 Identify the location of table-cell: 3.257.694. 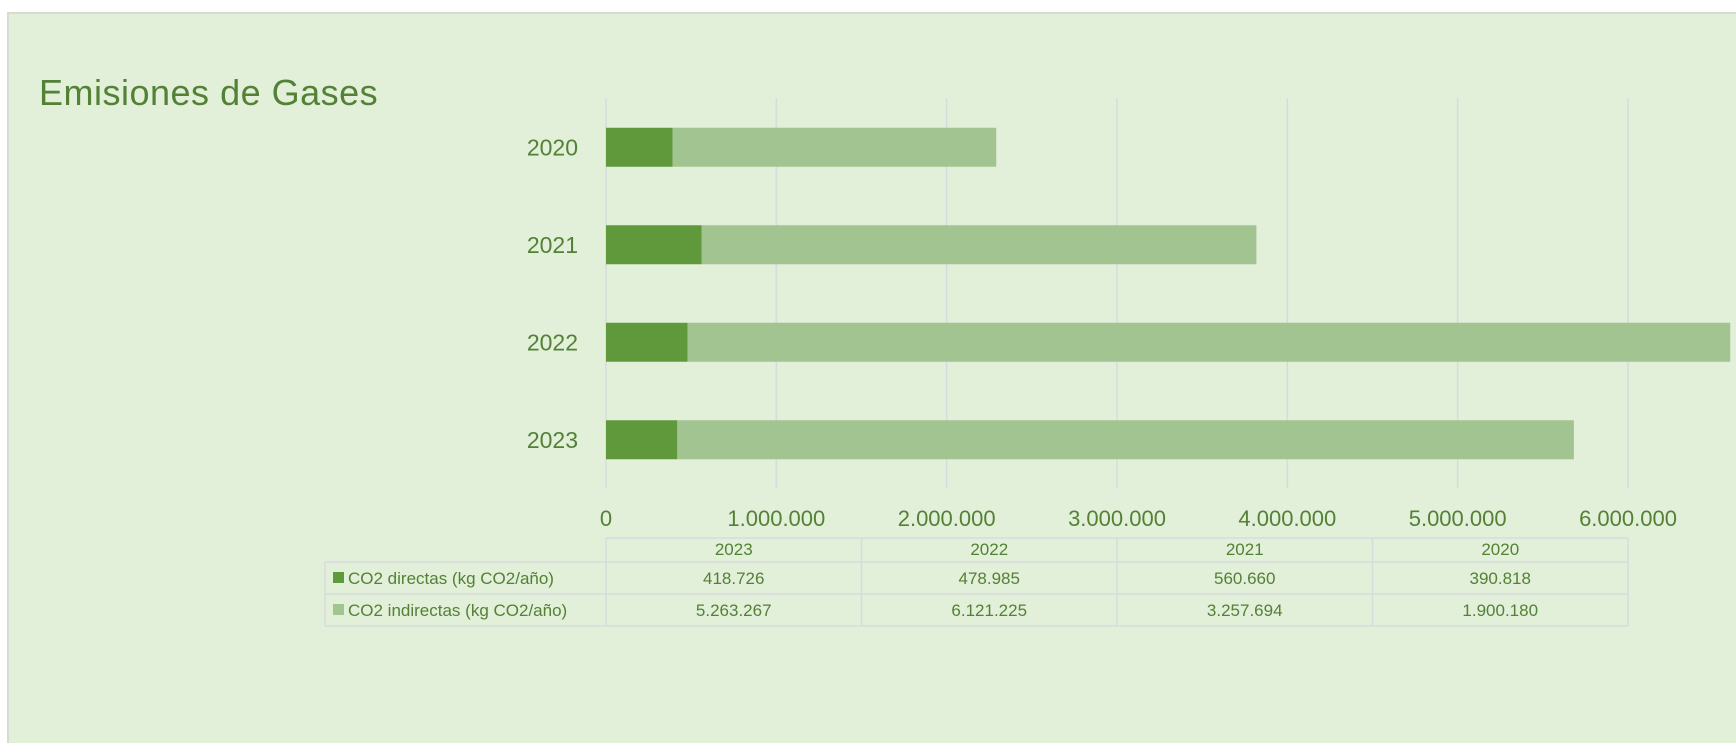
(1245, 610).